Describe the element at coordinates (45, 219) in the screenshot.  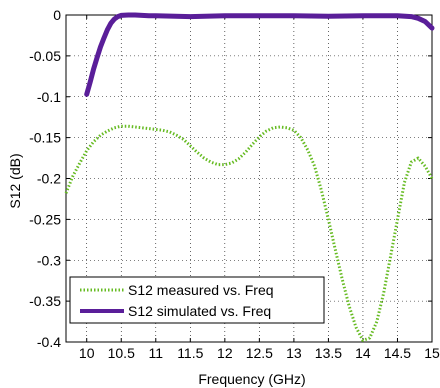
I see `y-tick-label: -0.25` at that location.